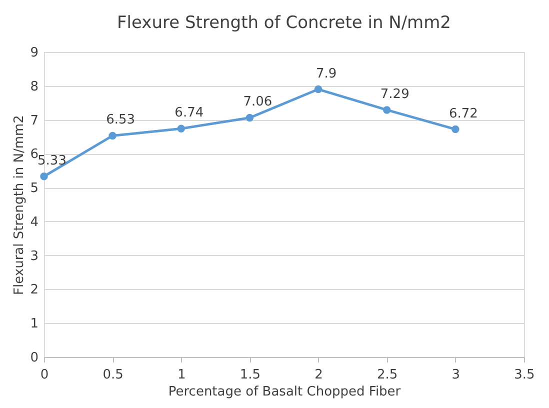  What do you see at coordinates (113, 375) in the screenshot?
I see `x-tick-label: 0.5` at bounding box center [113, 375].